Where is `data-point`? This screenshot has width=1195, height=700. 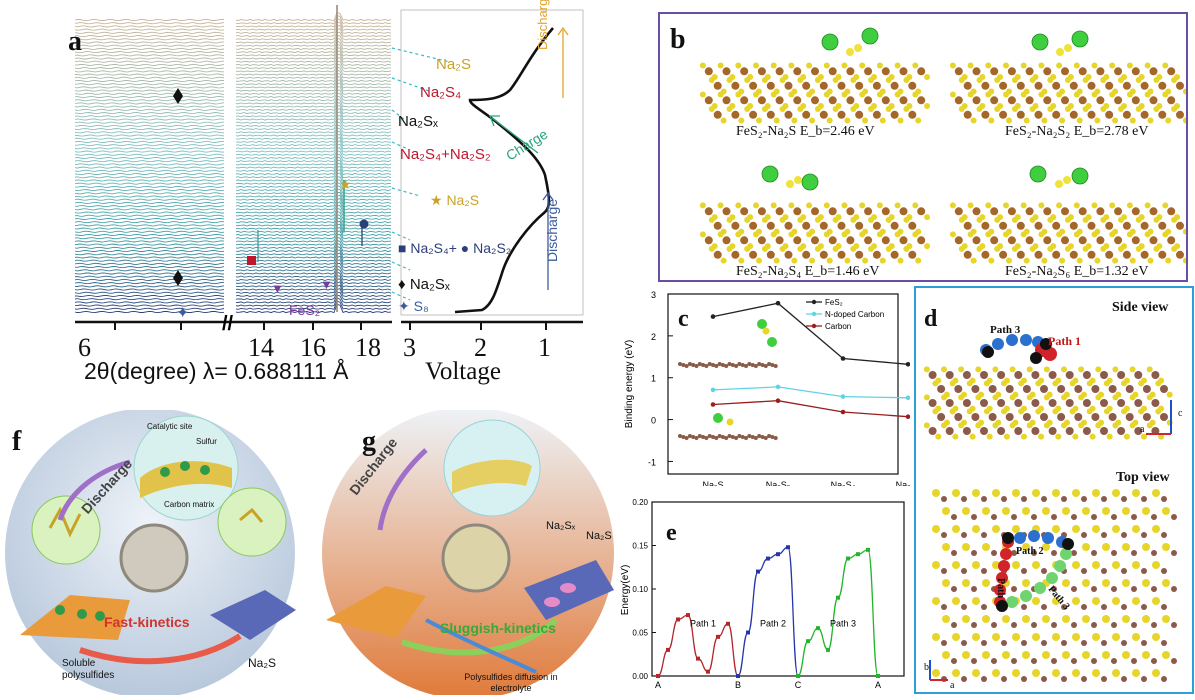
data-point is located at coordinates (798, 676).